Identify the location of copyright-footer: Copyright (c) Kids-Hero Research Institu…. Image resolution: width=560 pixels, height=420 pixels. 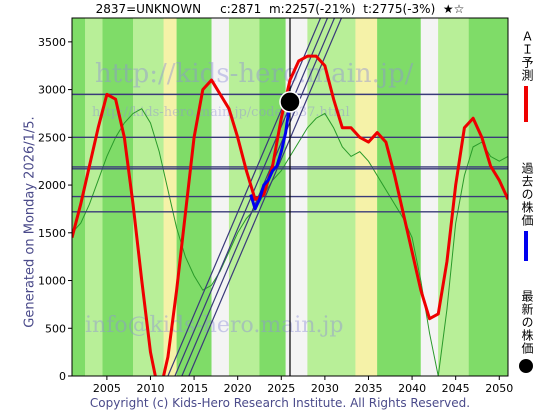
(280, 403).